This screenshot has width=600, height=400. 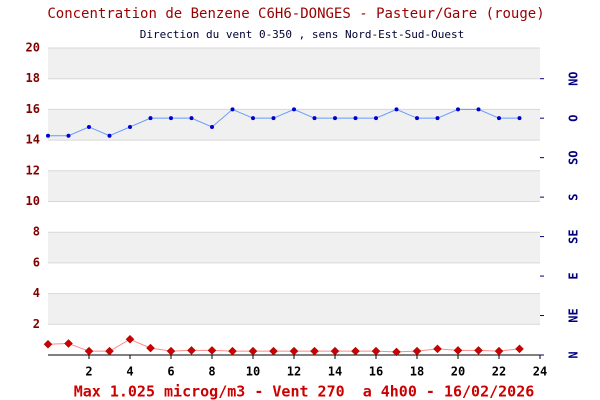 I want to click on x-tick-label: 22, so click(x=499, y=372).